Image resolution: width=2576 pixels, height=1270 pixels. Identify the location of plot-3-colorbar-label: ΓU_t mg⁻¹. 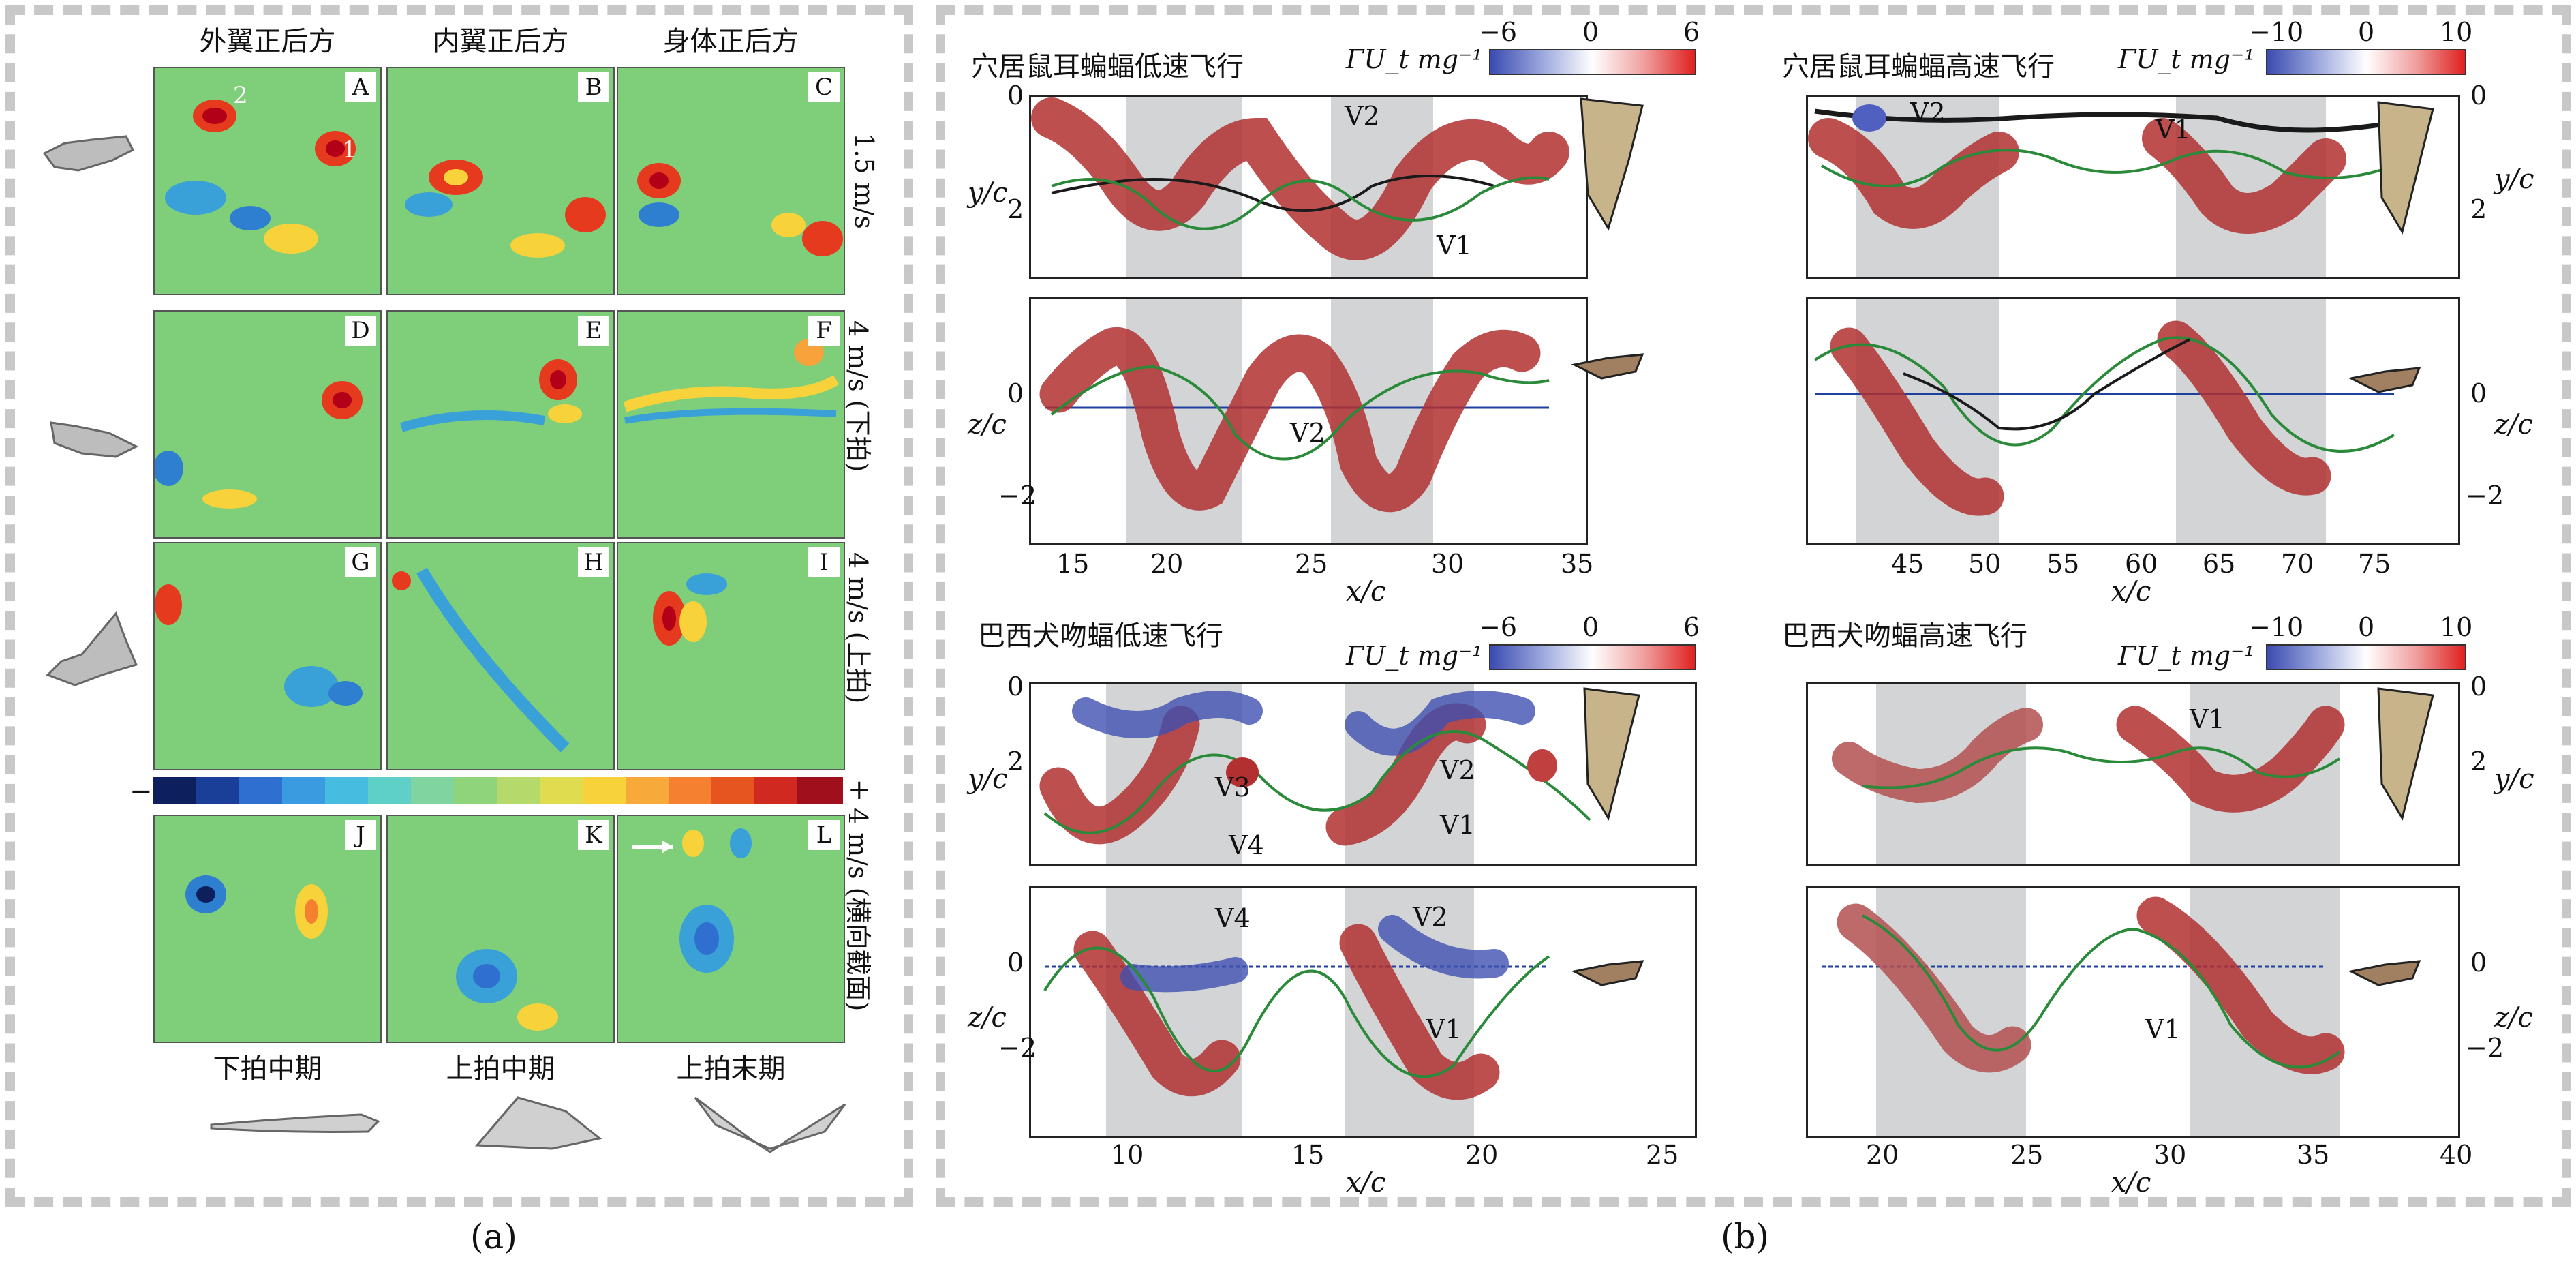
(1414, 656).